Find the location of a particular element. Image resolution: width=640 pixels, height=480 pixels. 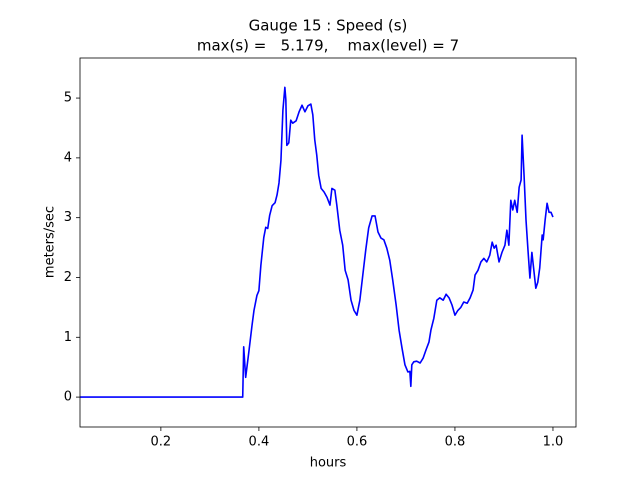

x-tick-label: 1.0 is located at coordinates (553, 442).